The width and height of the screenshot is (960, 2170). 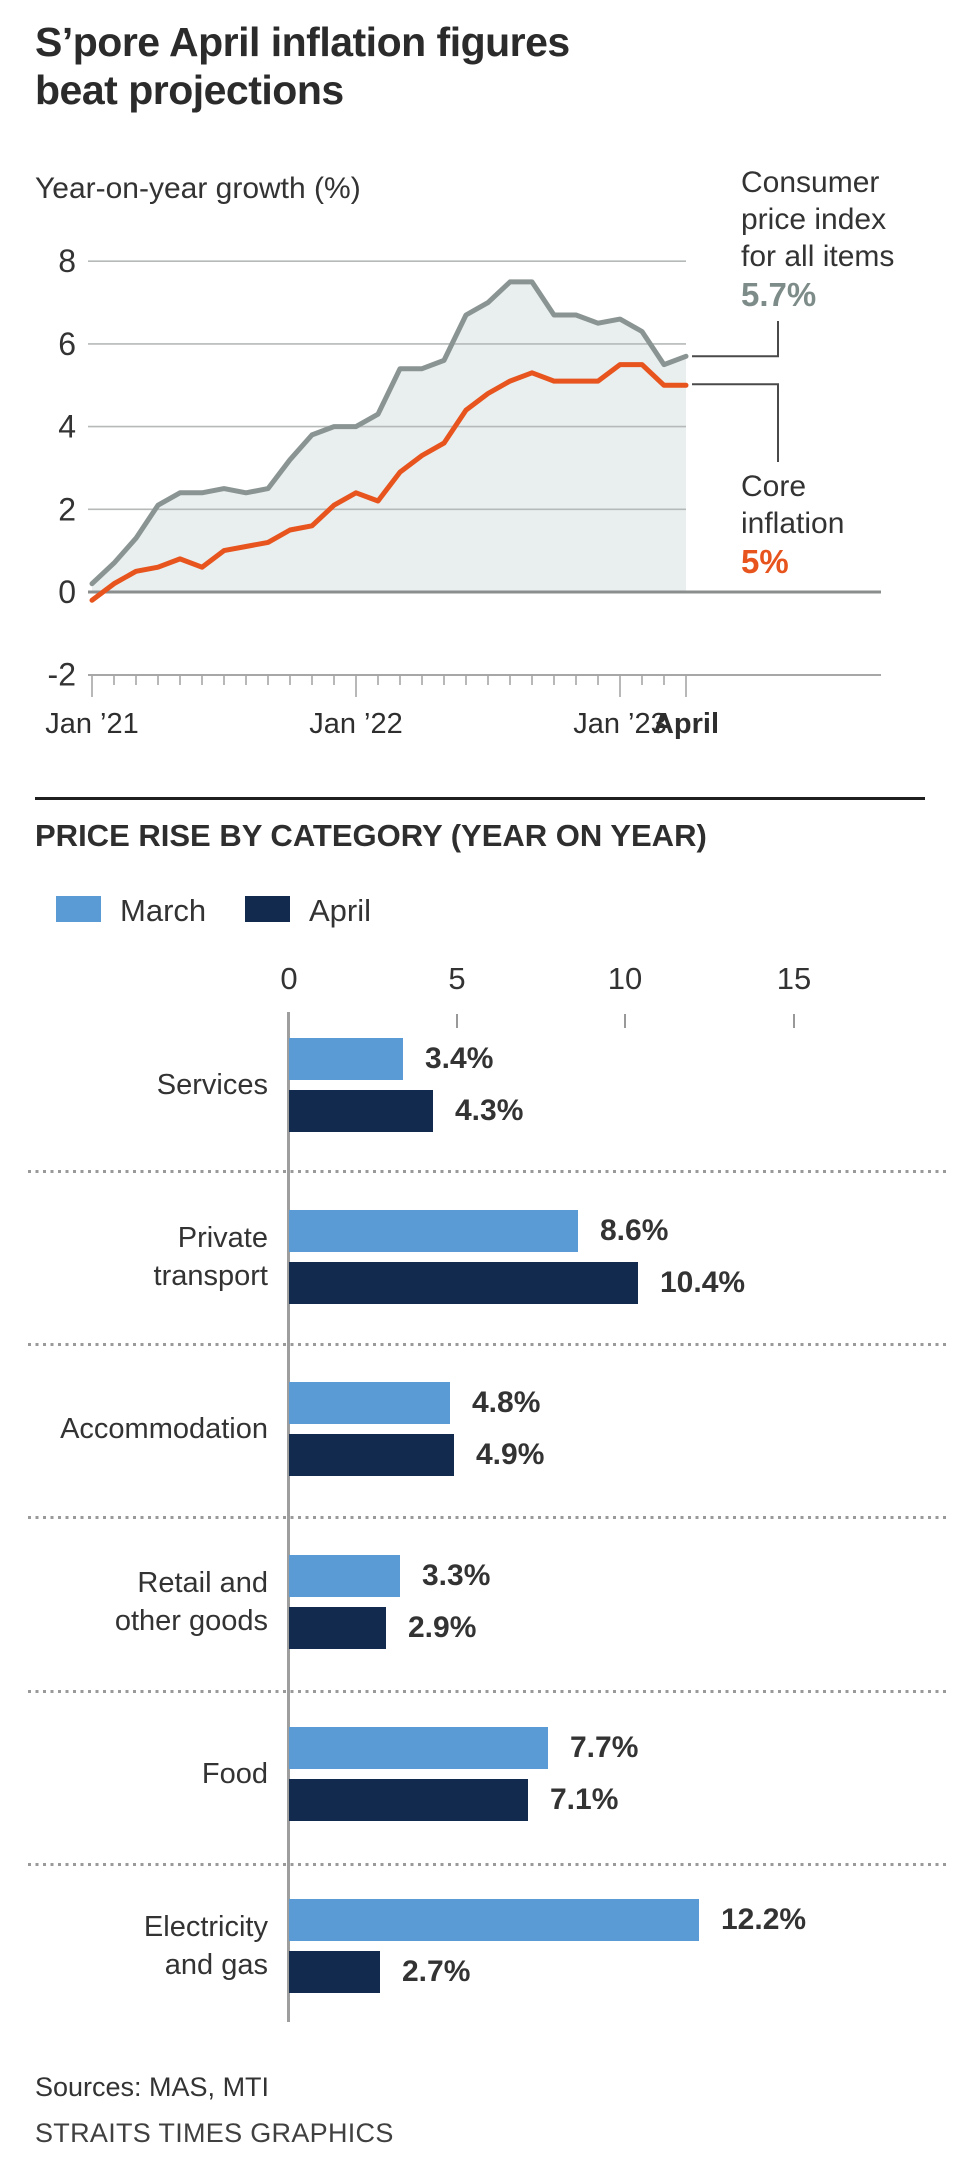 I want to click on page-title-line1: S’pore April inflation figures, so click(x=302, y=42).